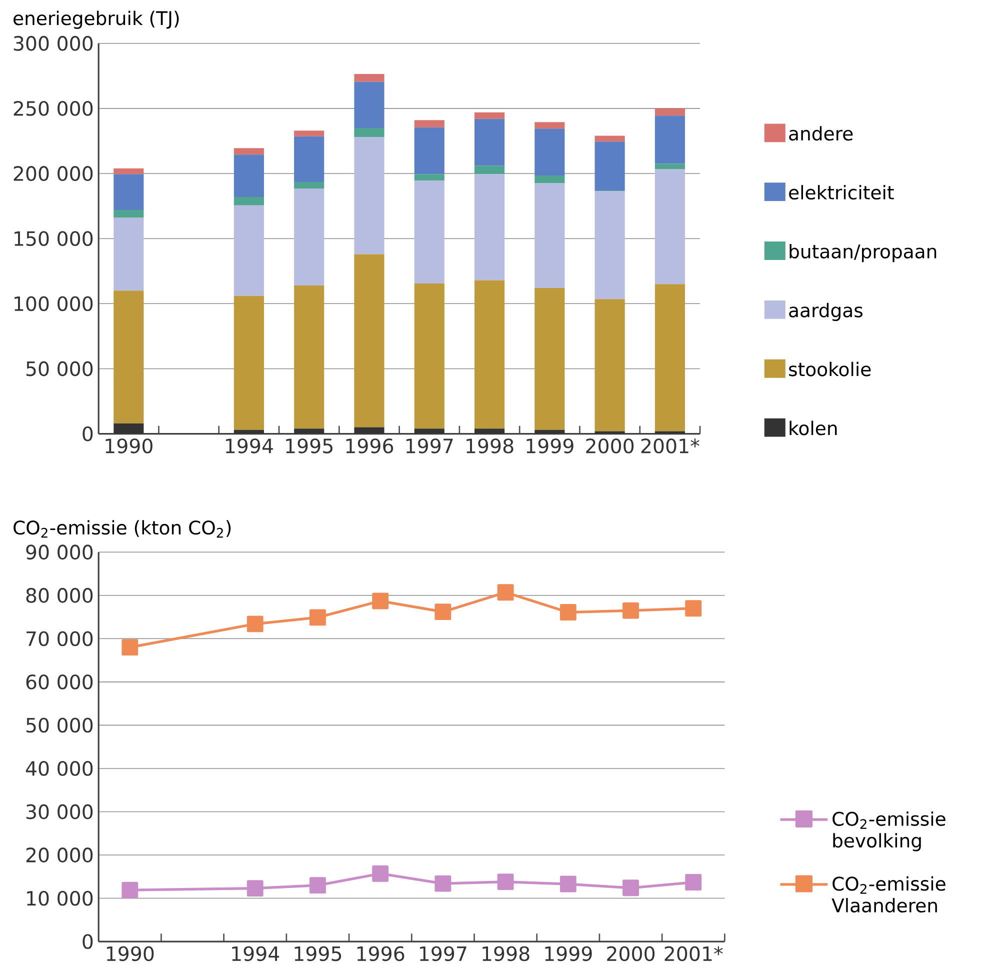 Image resolution: width=986 pixels, height=969 pixels. What do you see at coordinates (443, 954) in the screenshot?
I see `x-tick-label: 1997` at bounding box center [443, 954].